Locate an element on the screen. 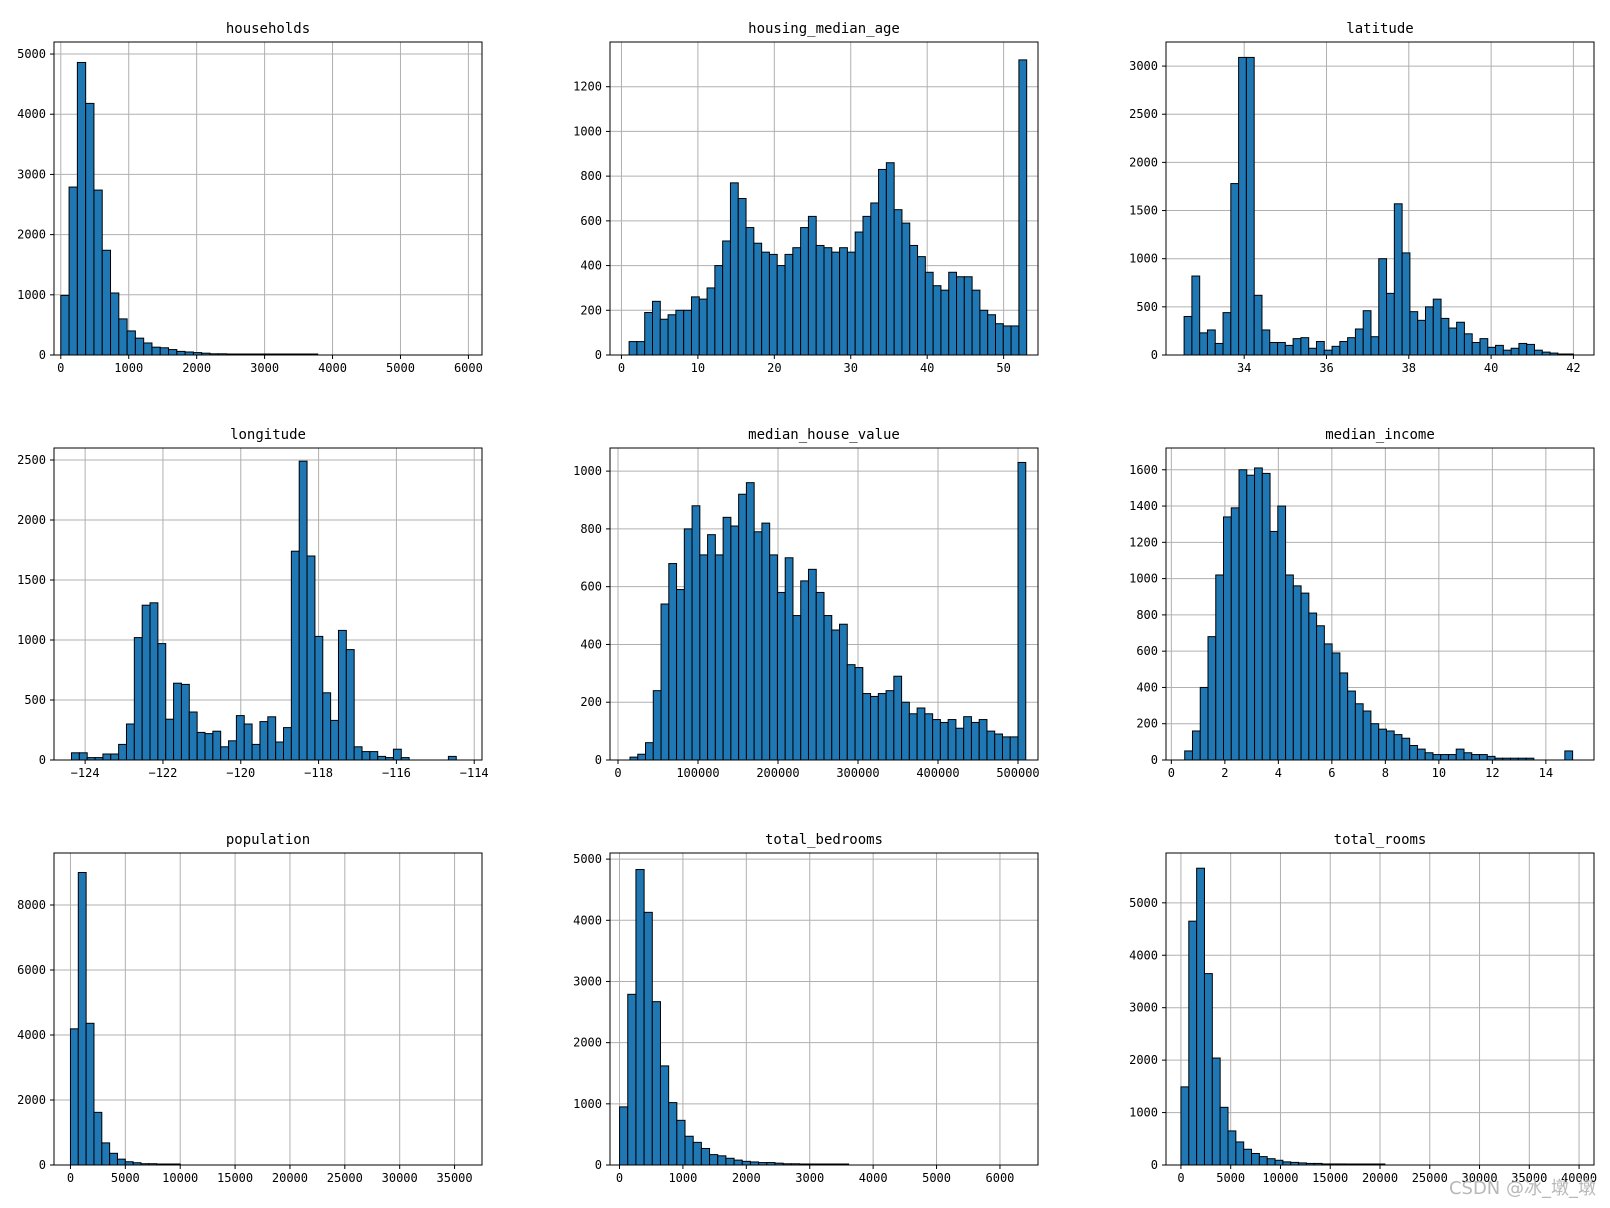 This screenshot has width=1610, height=1208. x-tick-label: 3000 is located at coordinates (264, 368).